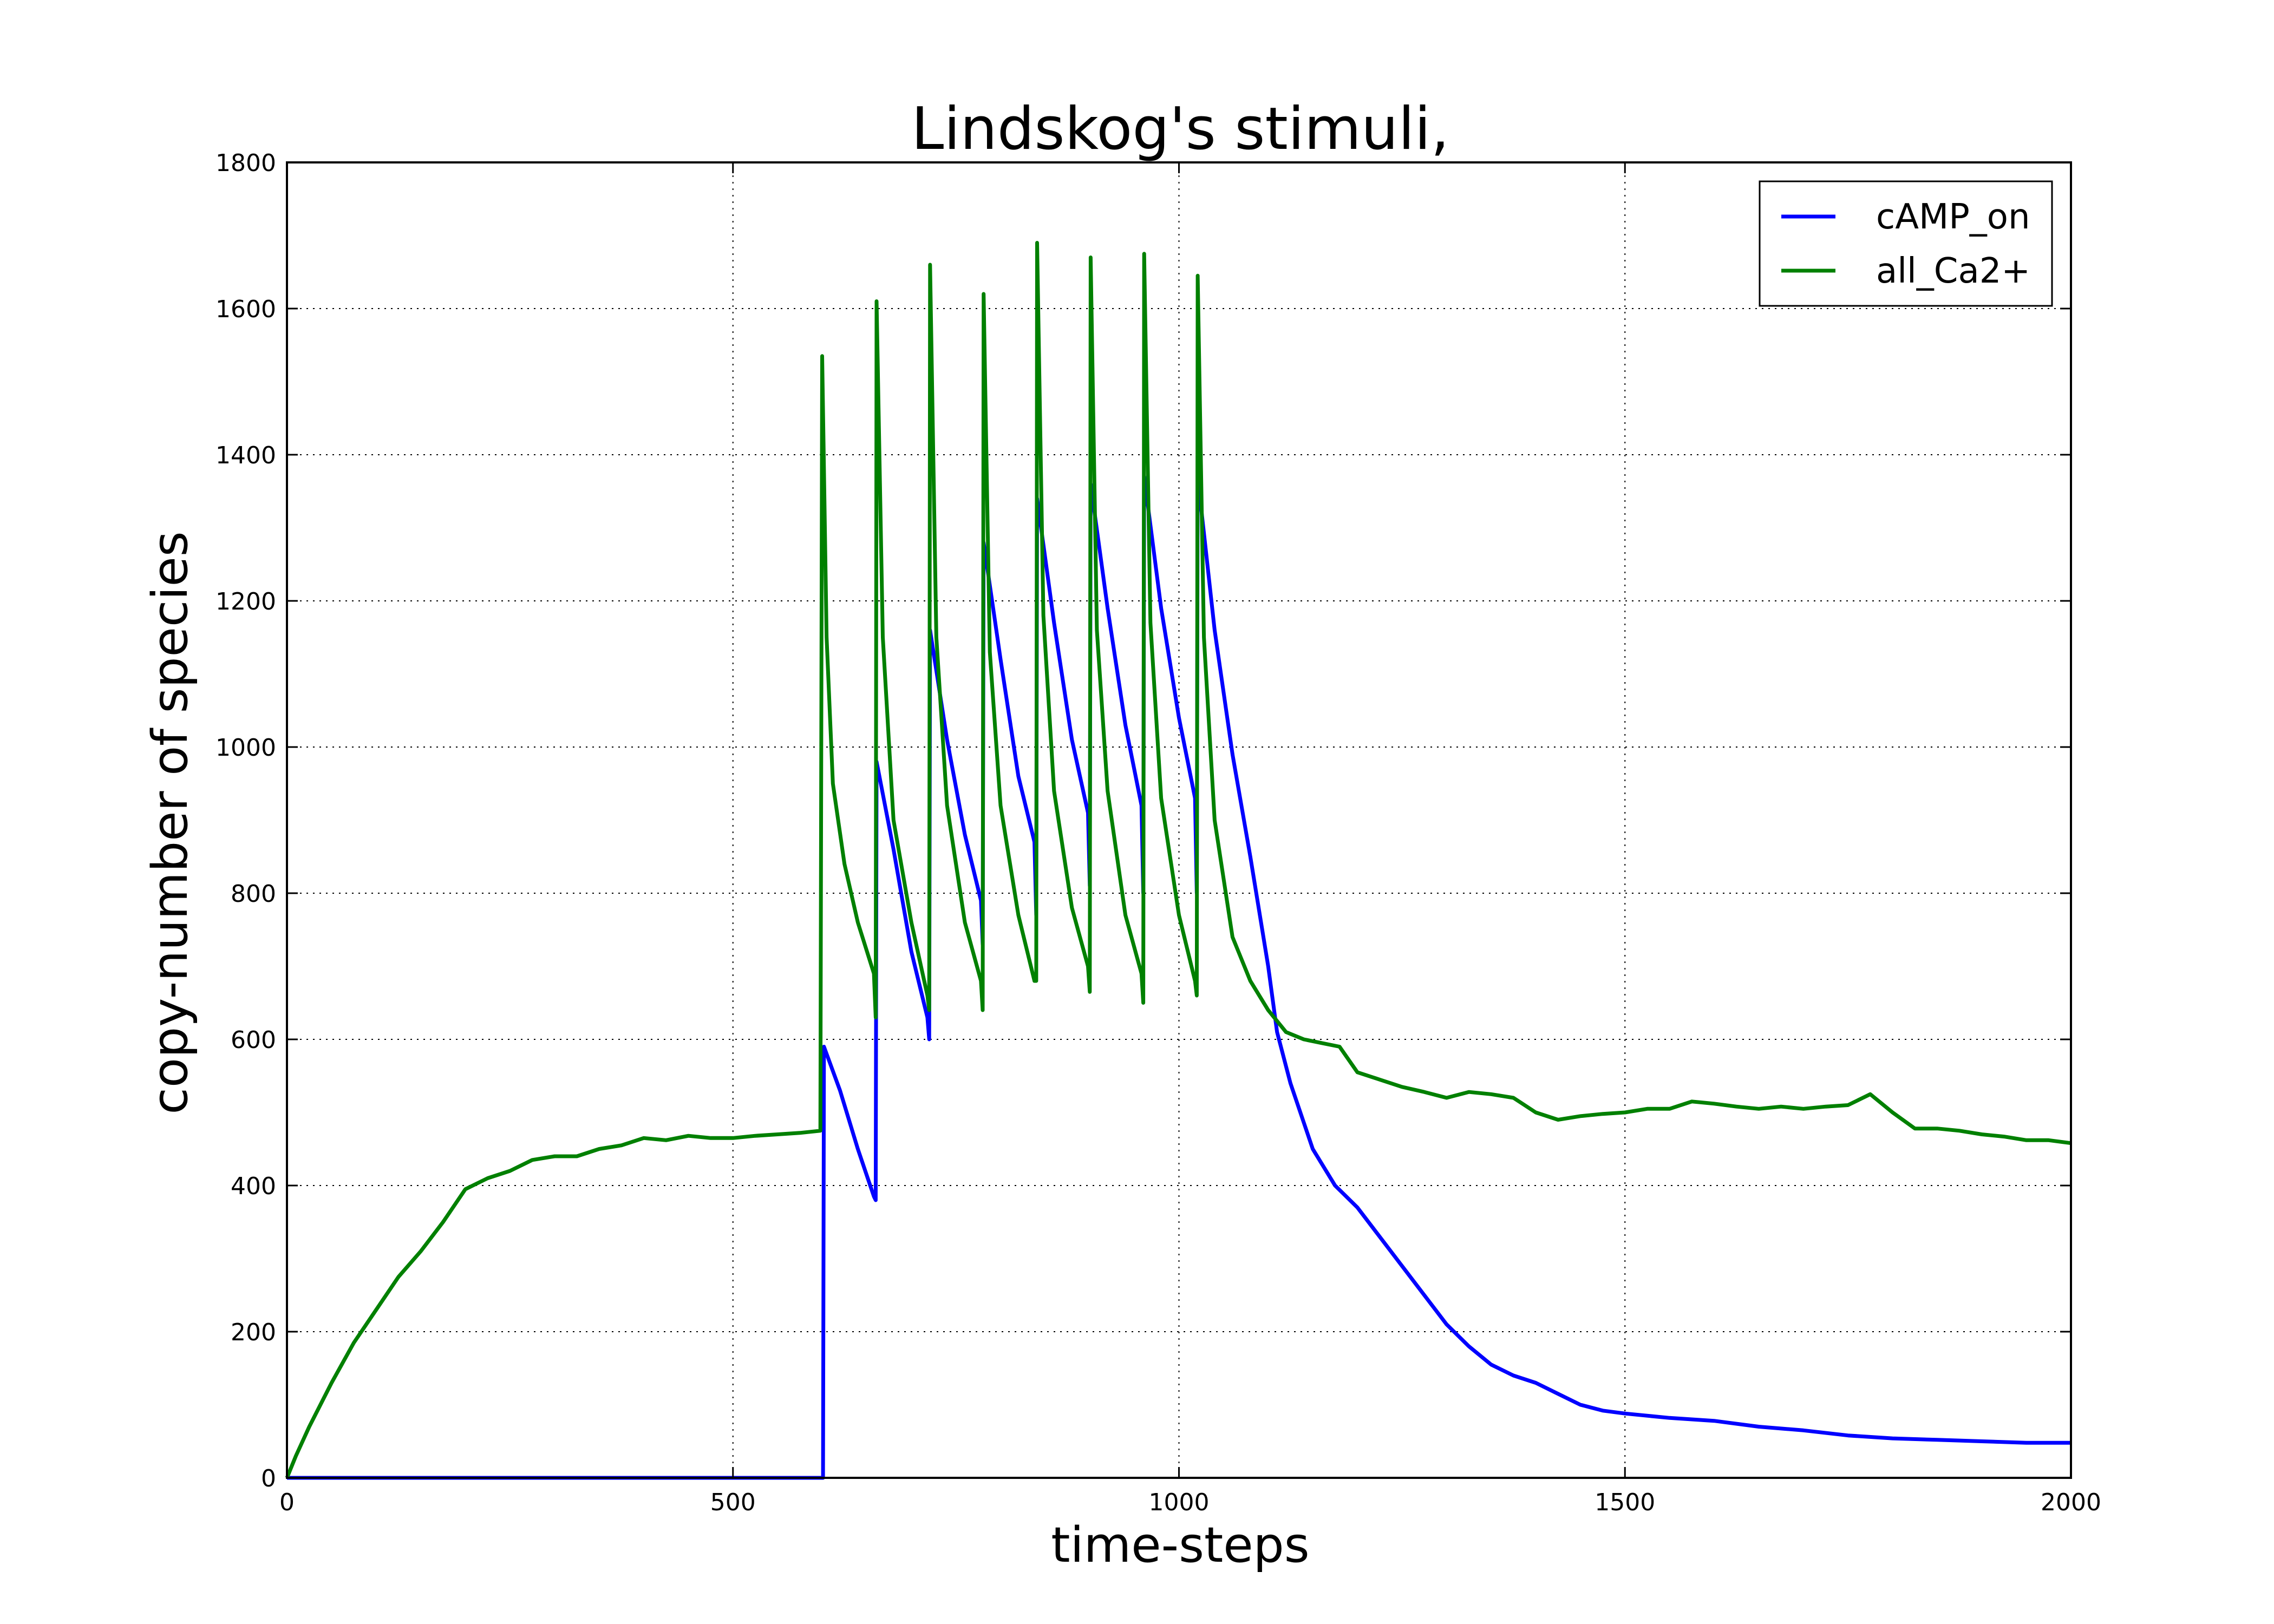 The height and width of the screenshot is (1624, 2274). What do you see at coordinates (171, 822) in the screenshot?
I see `y-axis-label: copy-number of species` at bounding box center [171, 822].